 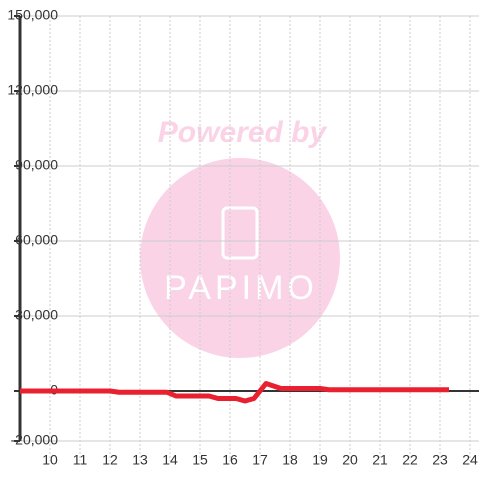 I want to click on x-tick-label: 14, so click(x=170, y=460).